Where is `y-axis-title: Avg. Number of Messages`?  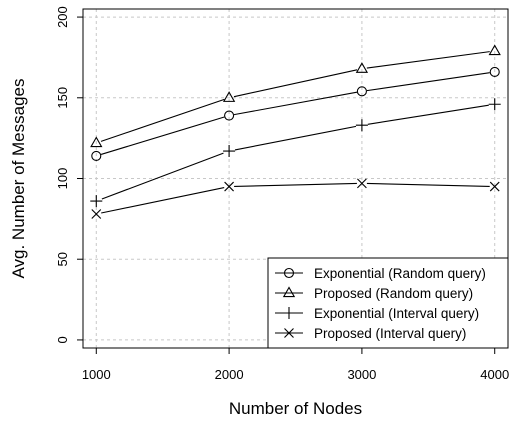
y-axis-title: Avg. Number of Messages is located at coordinates (18, 179).